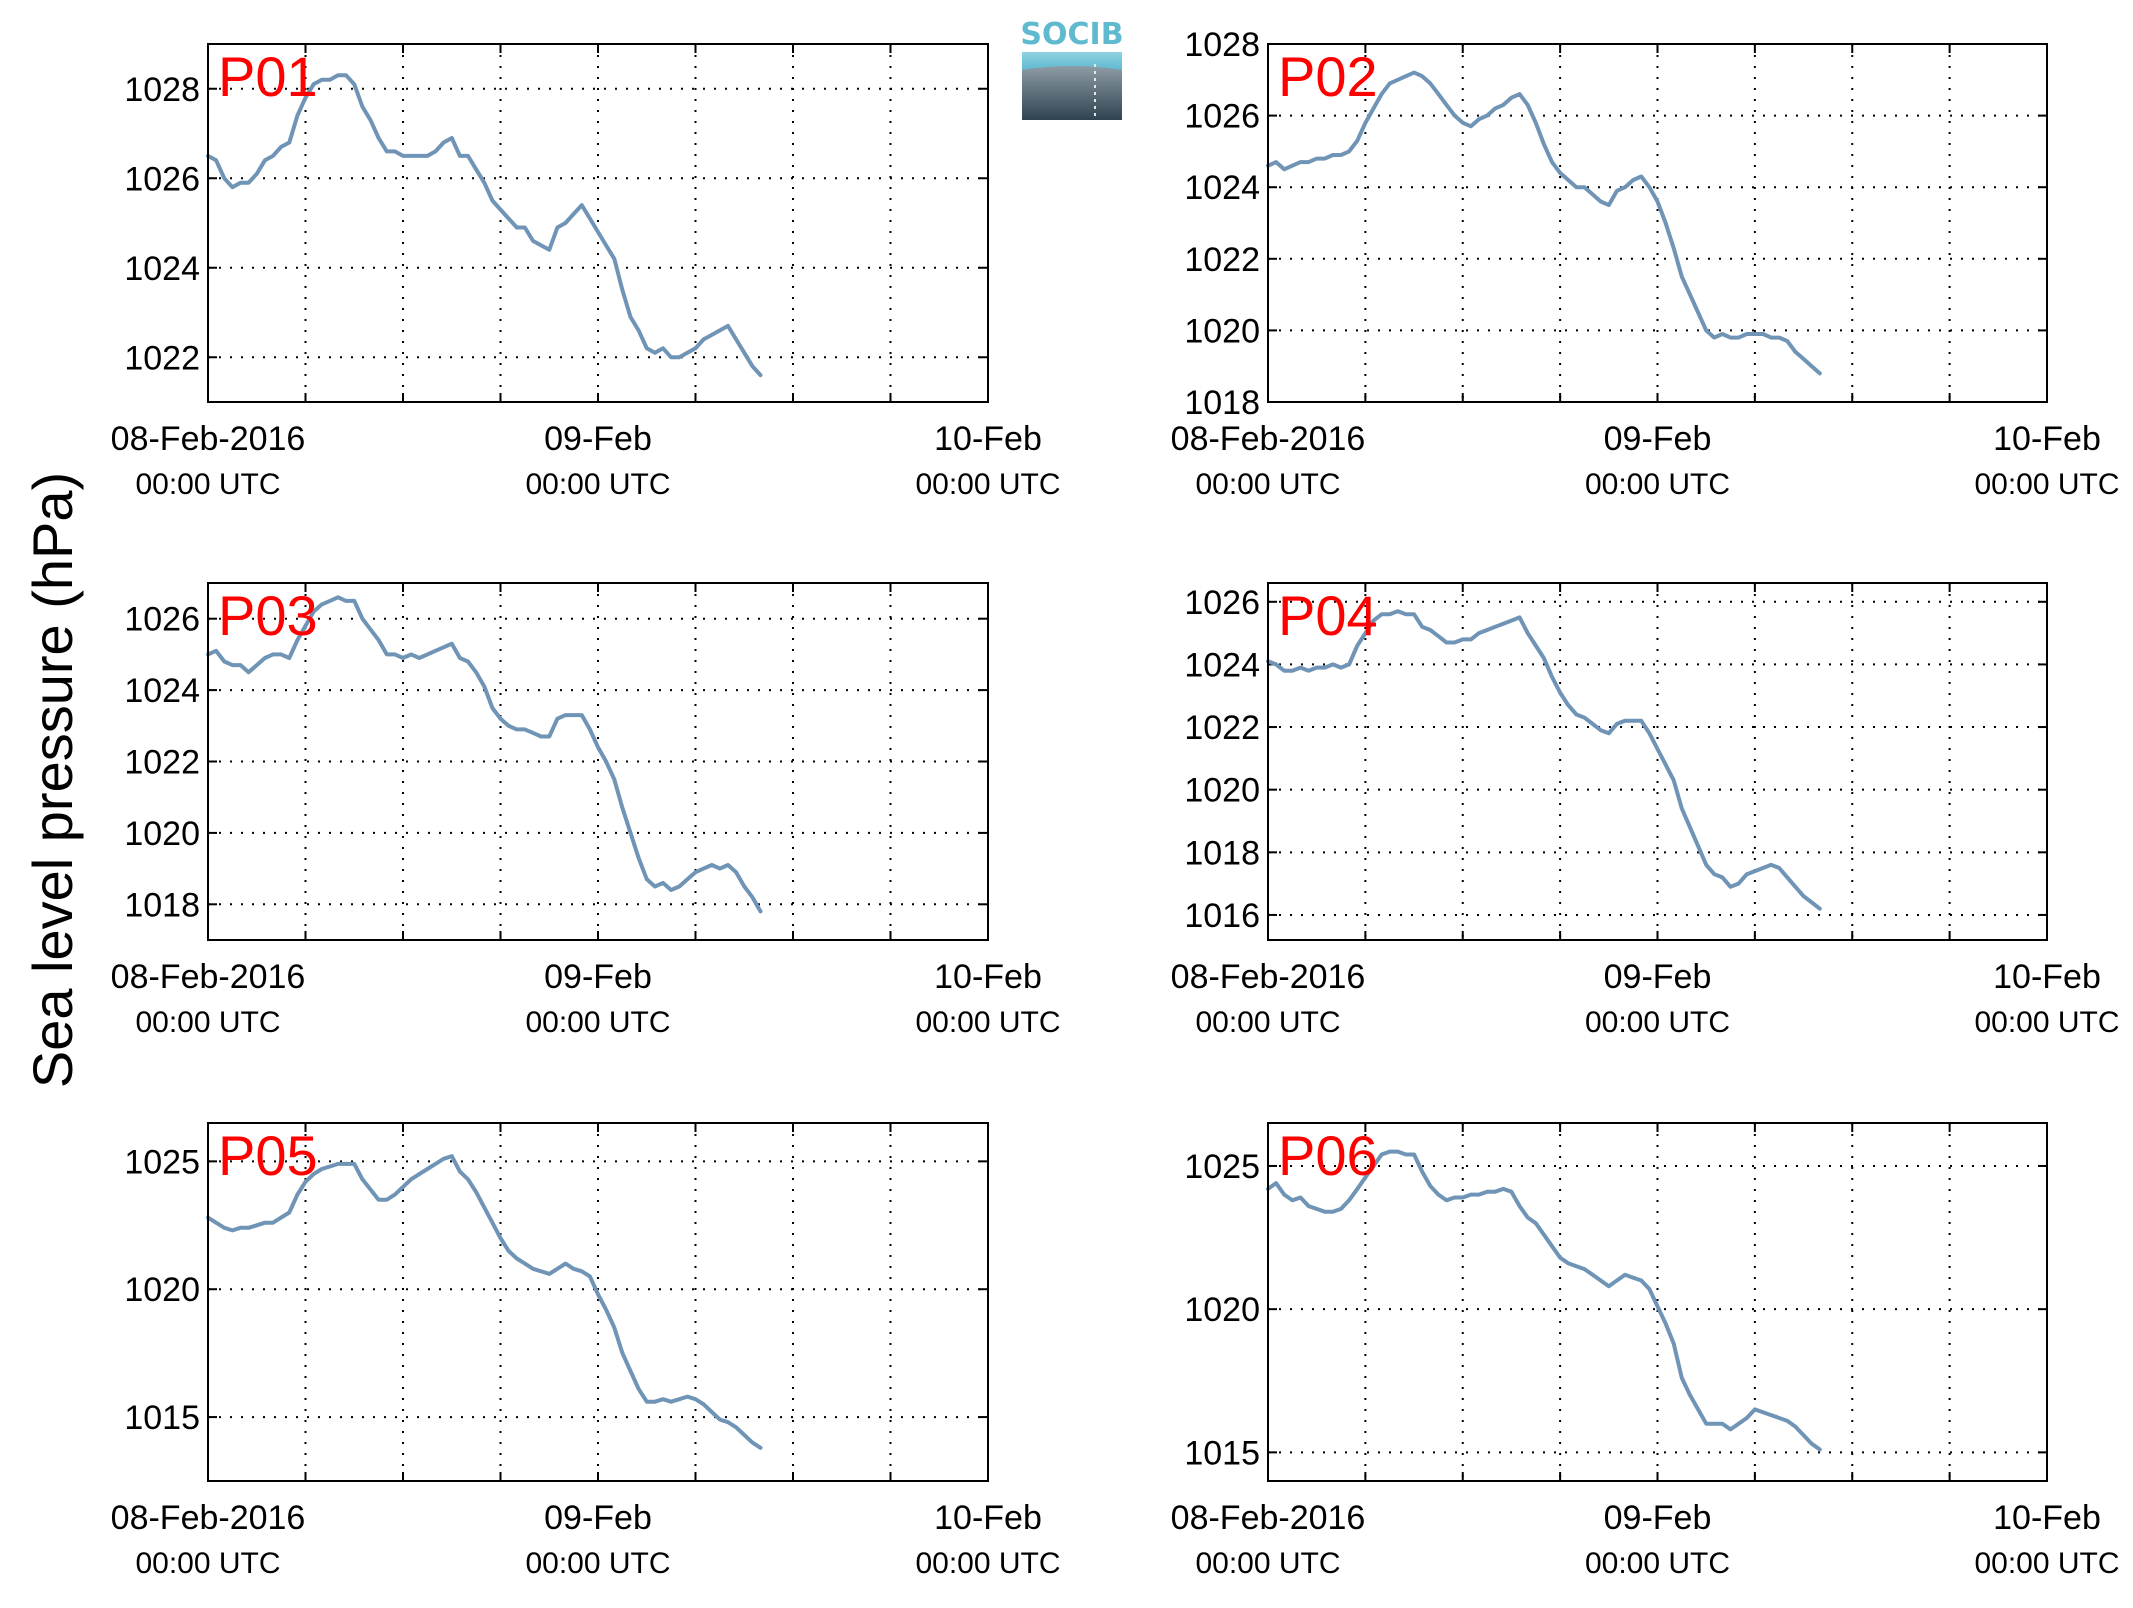 This screenshot has width=2133, height=1608. Describe the element at coordinates (1328, 76) in the screenshot. I see `panel-label: P02` at that location.